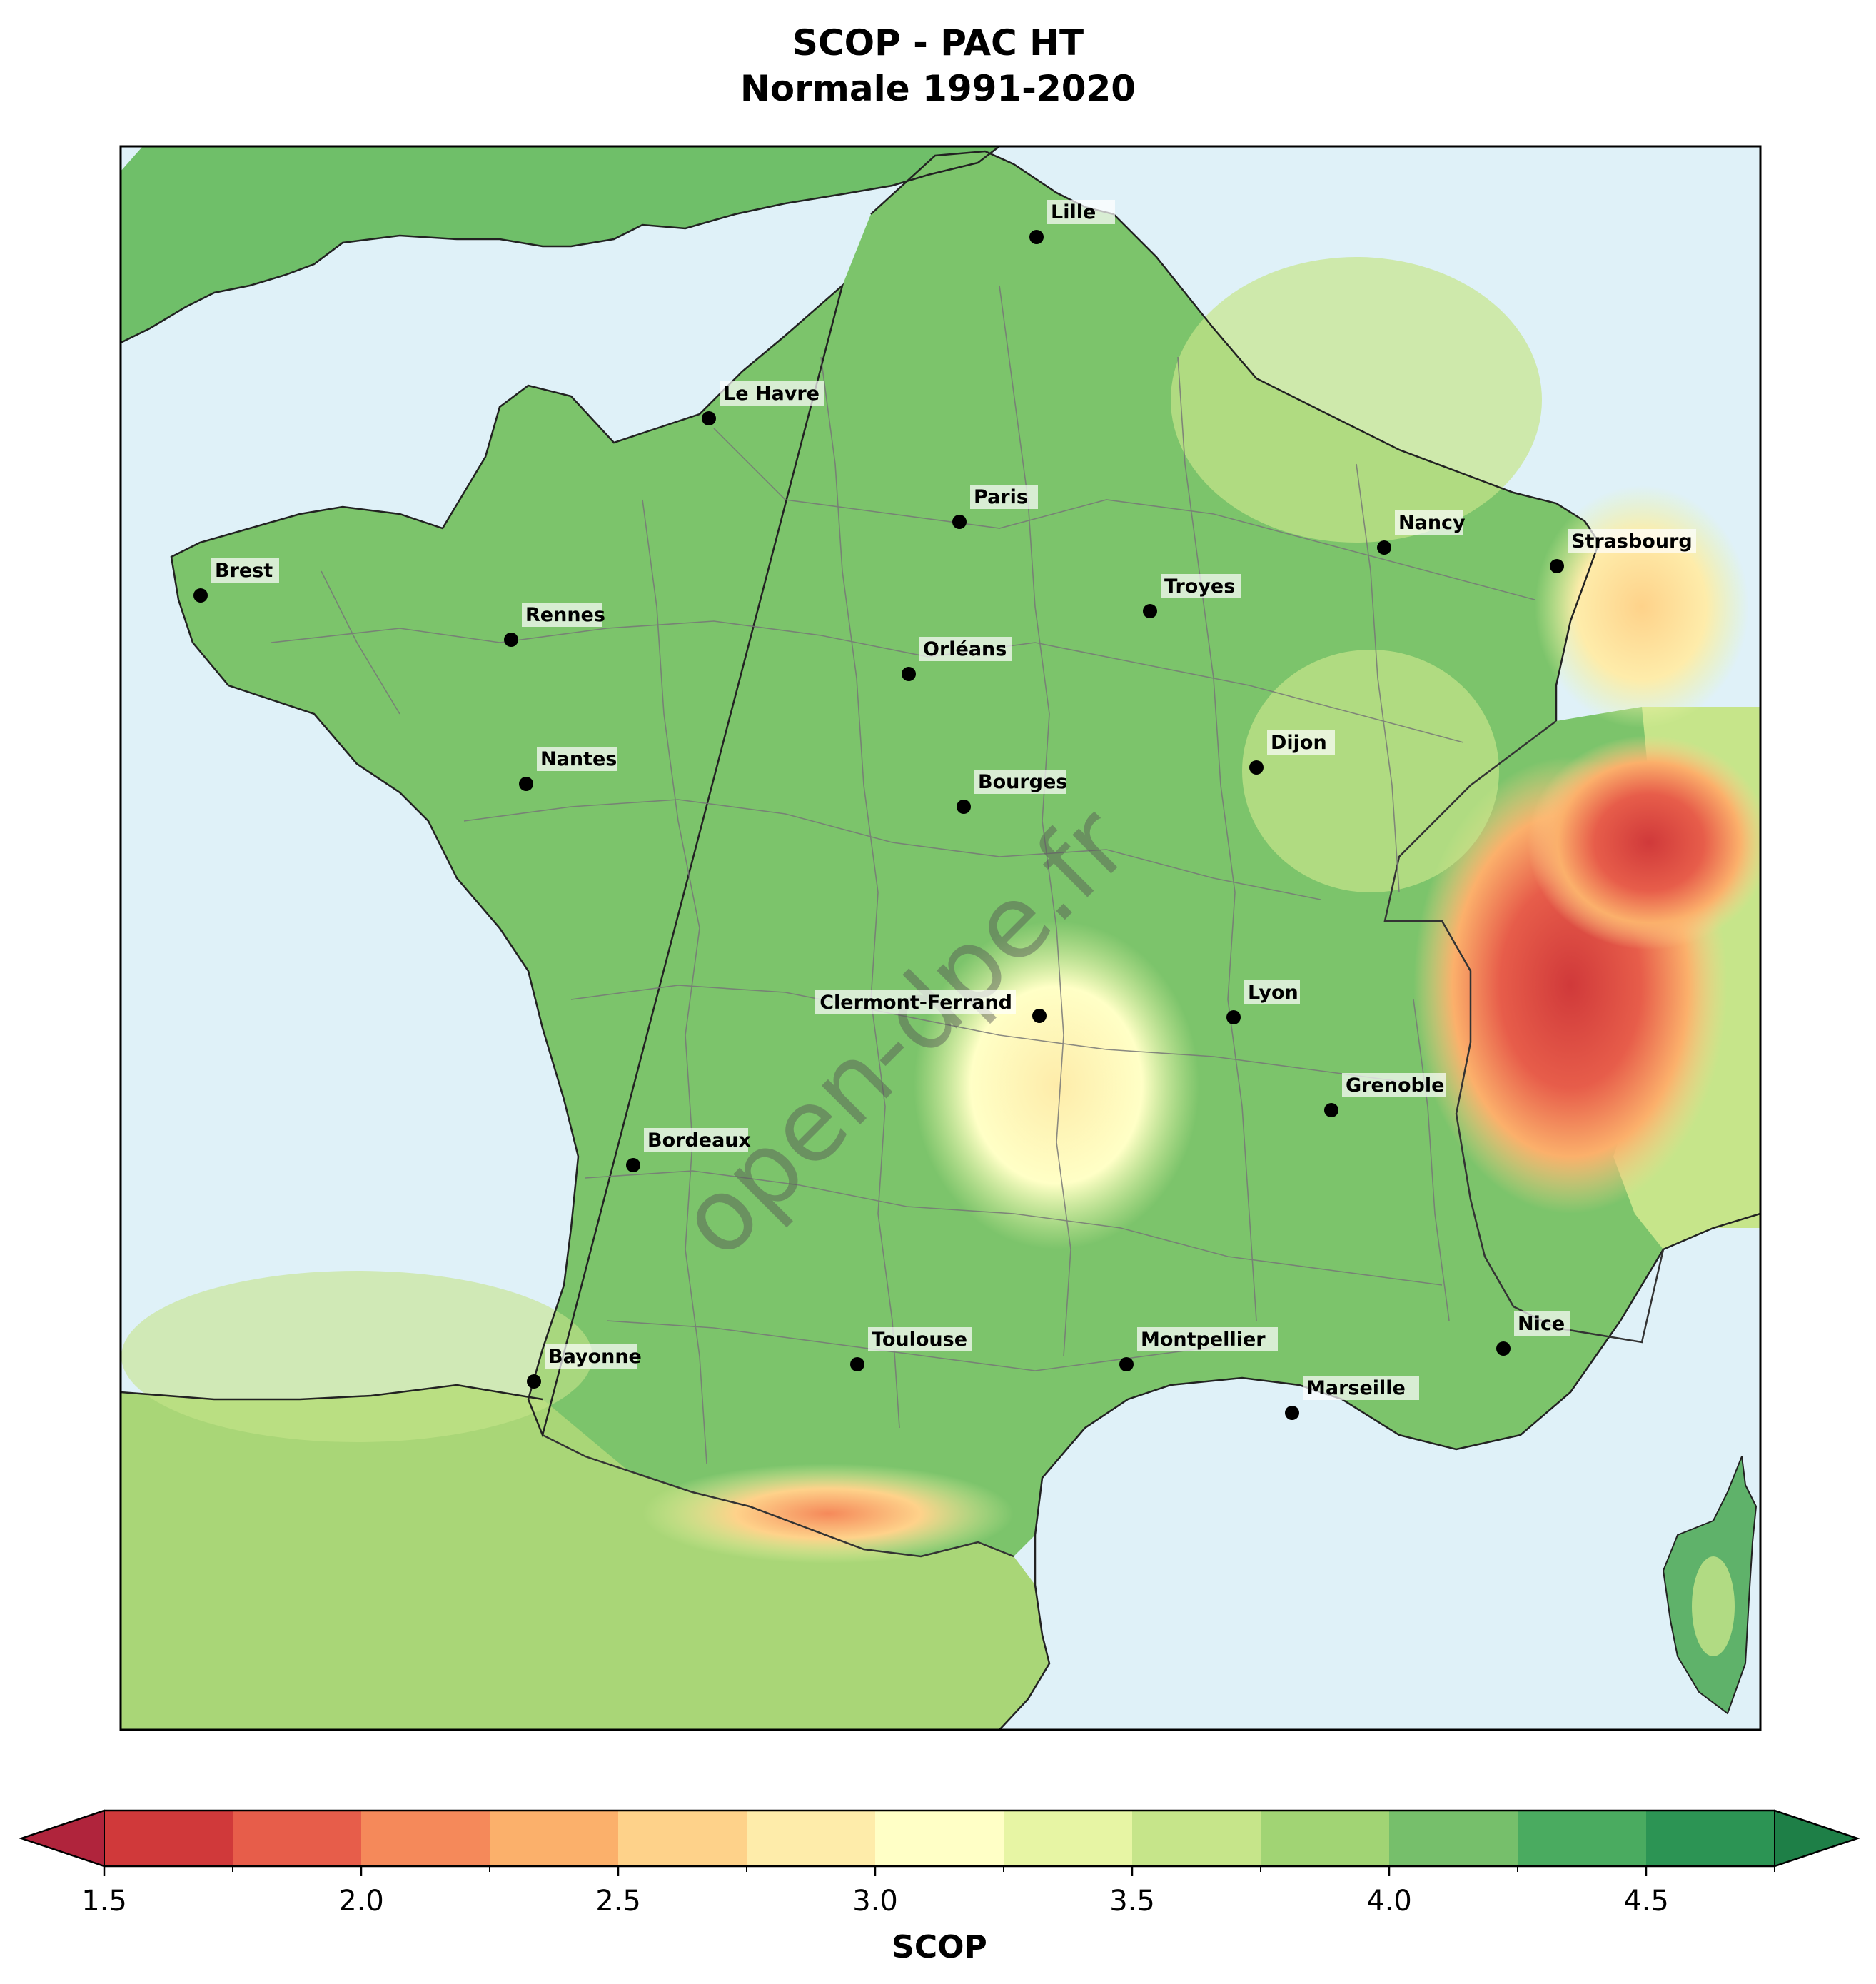  I want to click on border-pyrenees, so click(778, 1496).